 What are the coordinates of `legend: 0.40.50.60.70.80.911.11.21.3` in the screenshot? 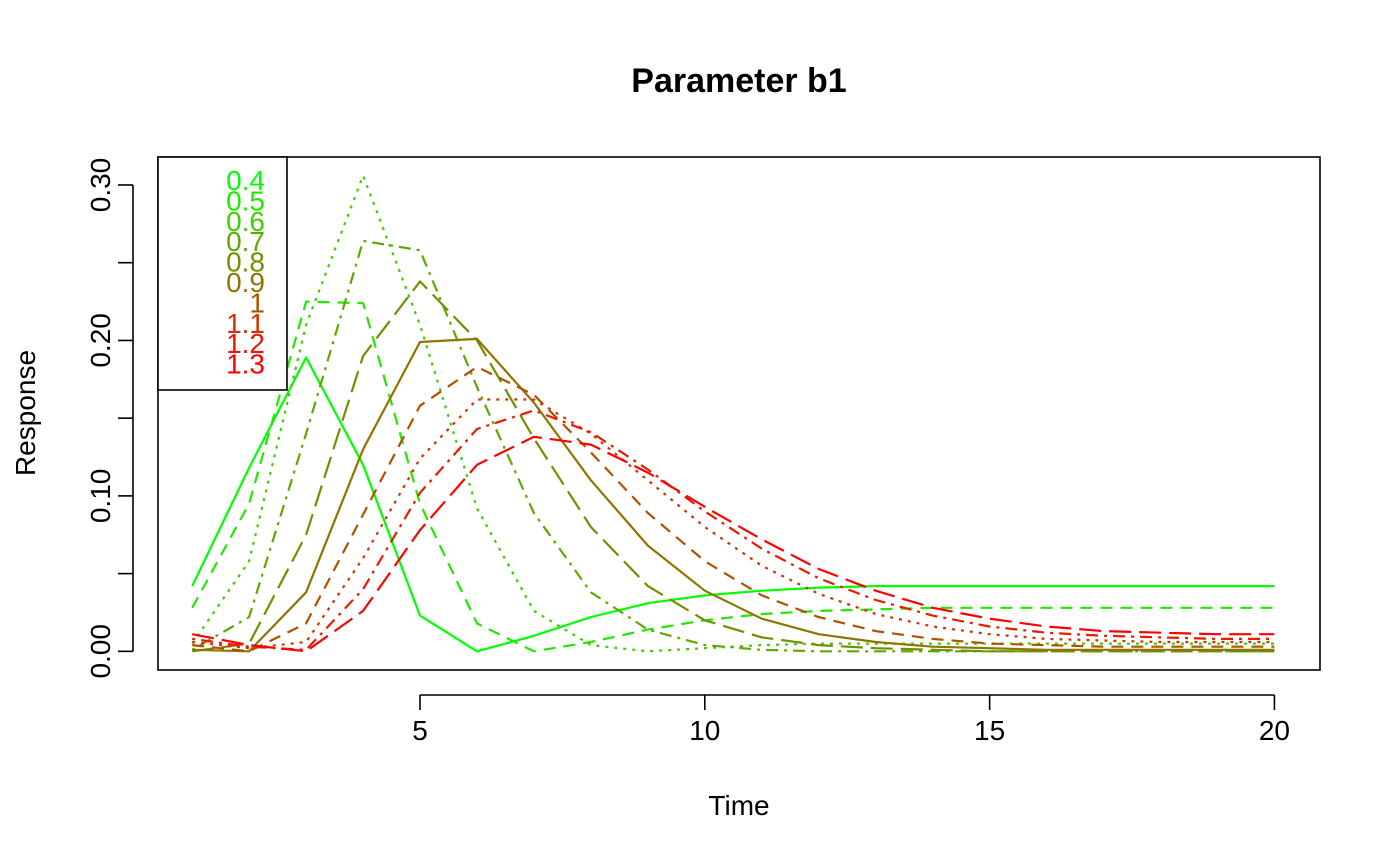 It's located at (222, 273).